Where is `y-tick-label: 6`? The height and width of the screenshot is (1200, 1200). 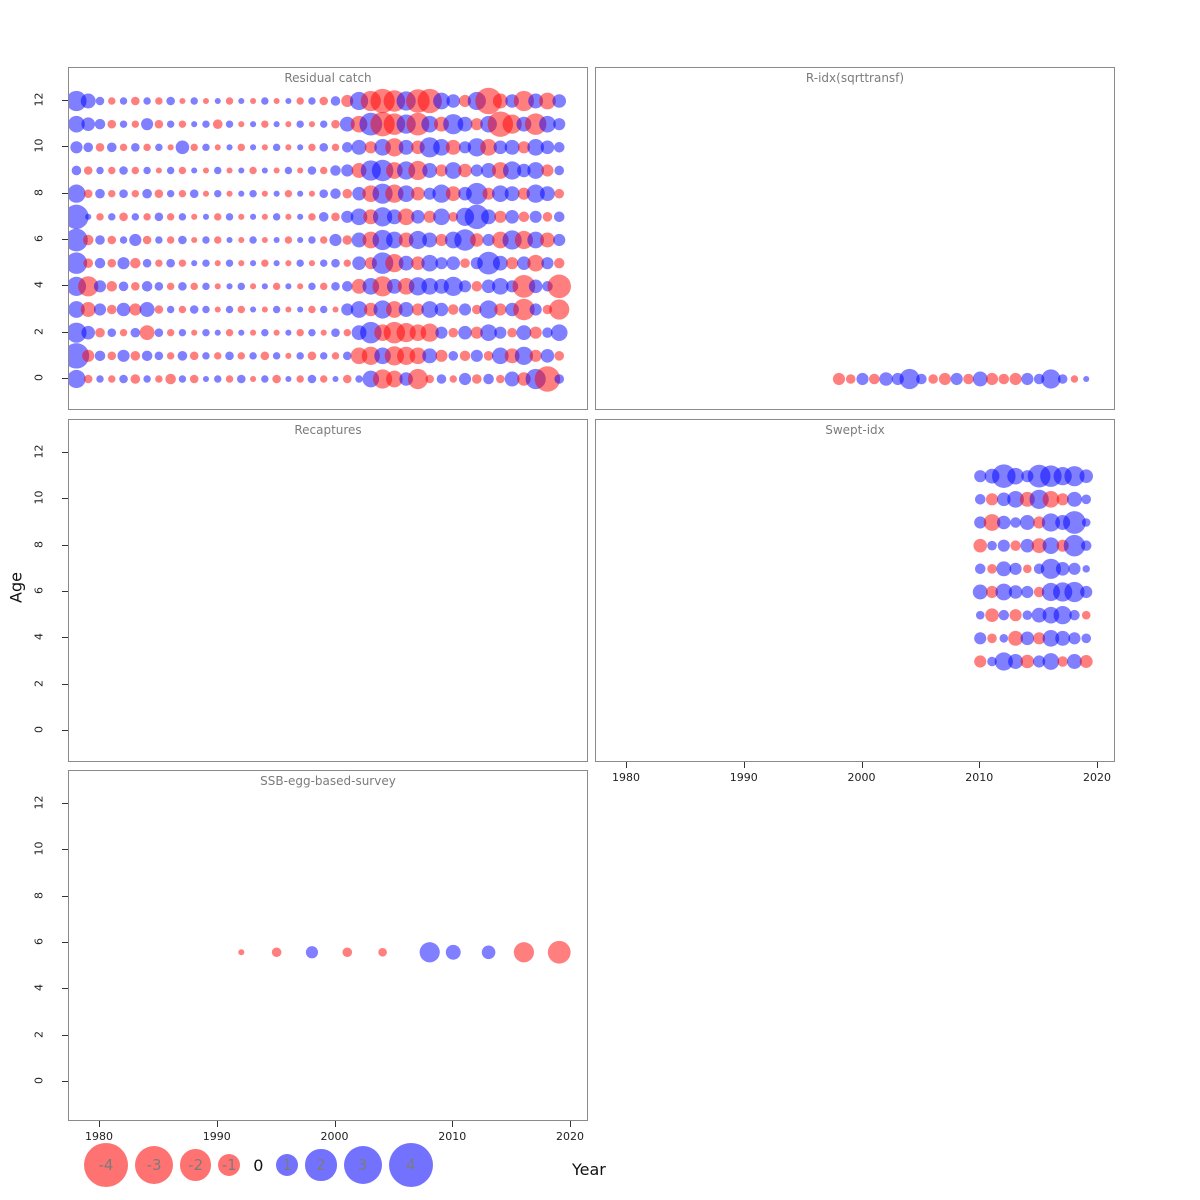
y-tick-label: 6 is located at coordinates (39, 941).